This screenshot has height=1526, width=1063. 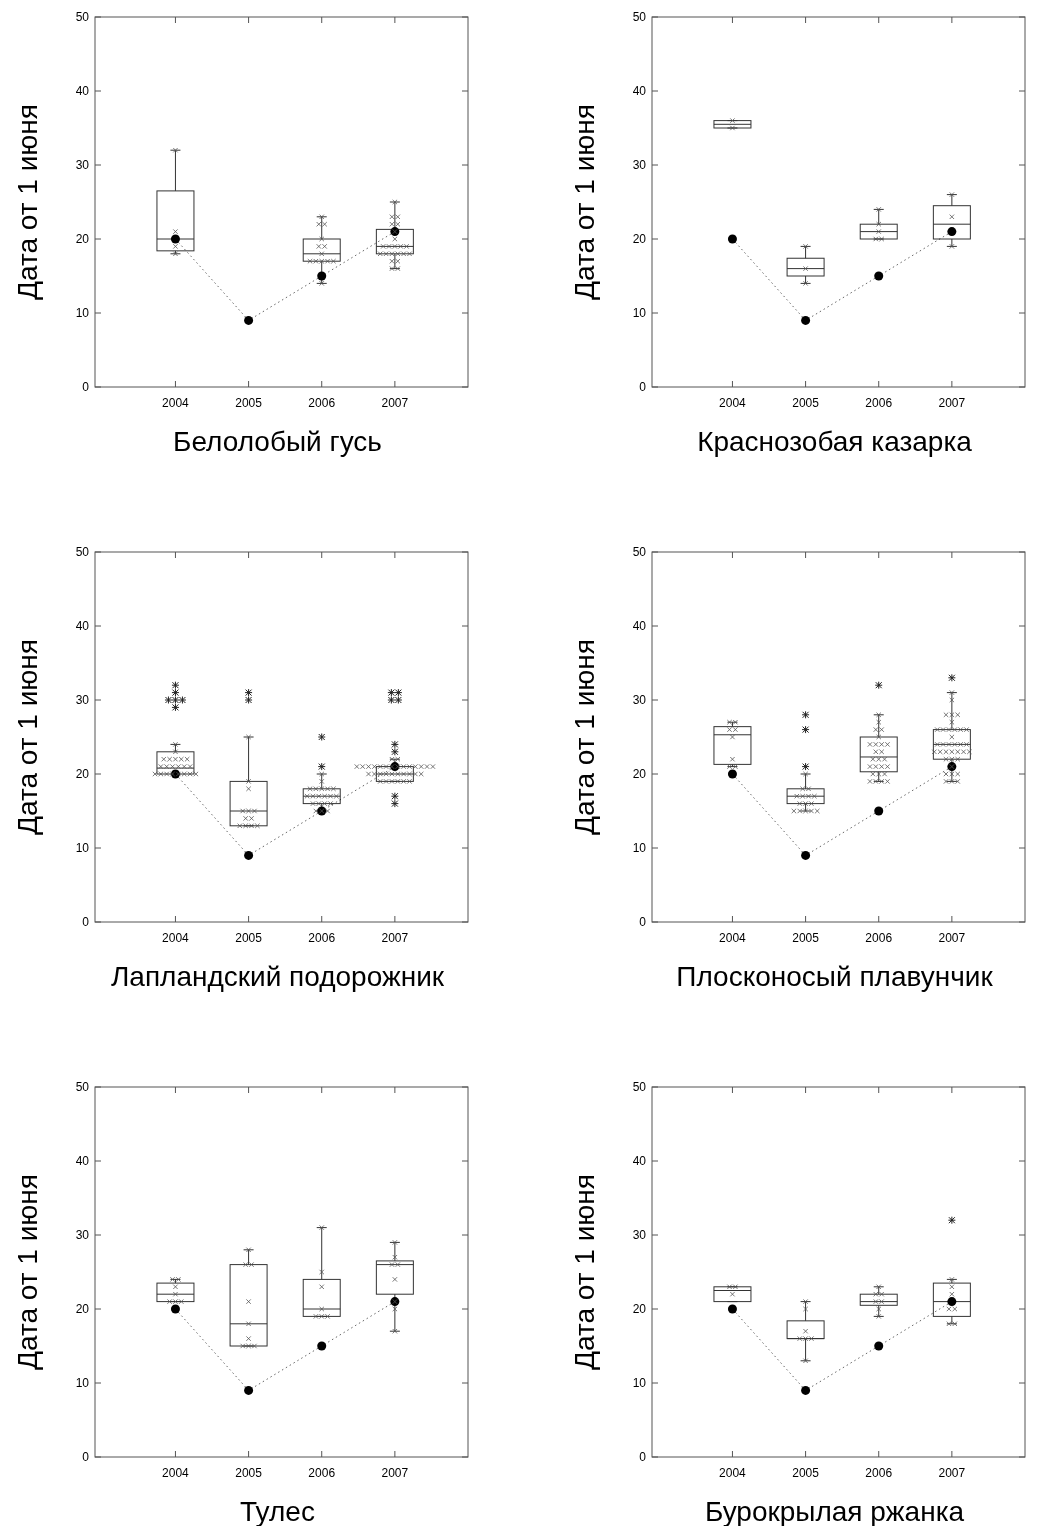 I want to click on x-axis-title: Белолобый гусь, so click(x=277, y=441).